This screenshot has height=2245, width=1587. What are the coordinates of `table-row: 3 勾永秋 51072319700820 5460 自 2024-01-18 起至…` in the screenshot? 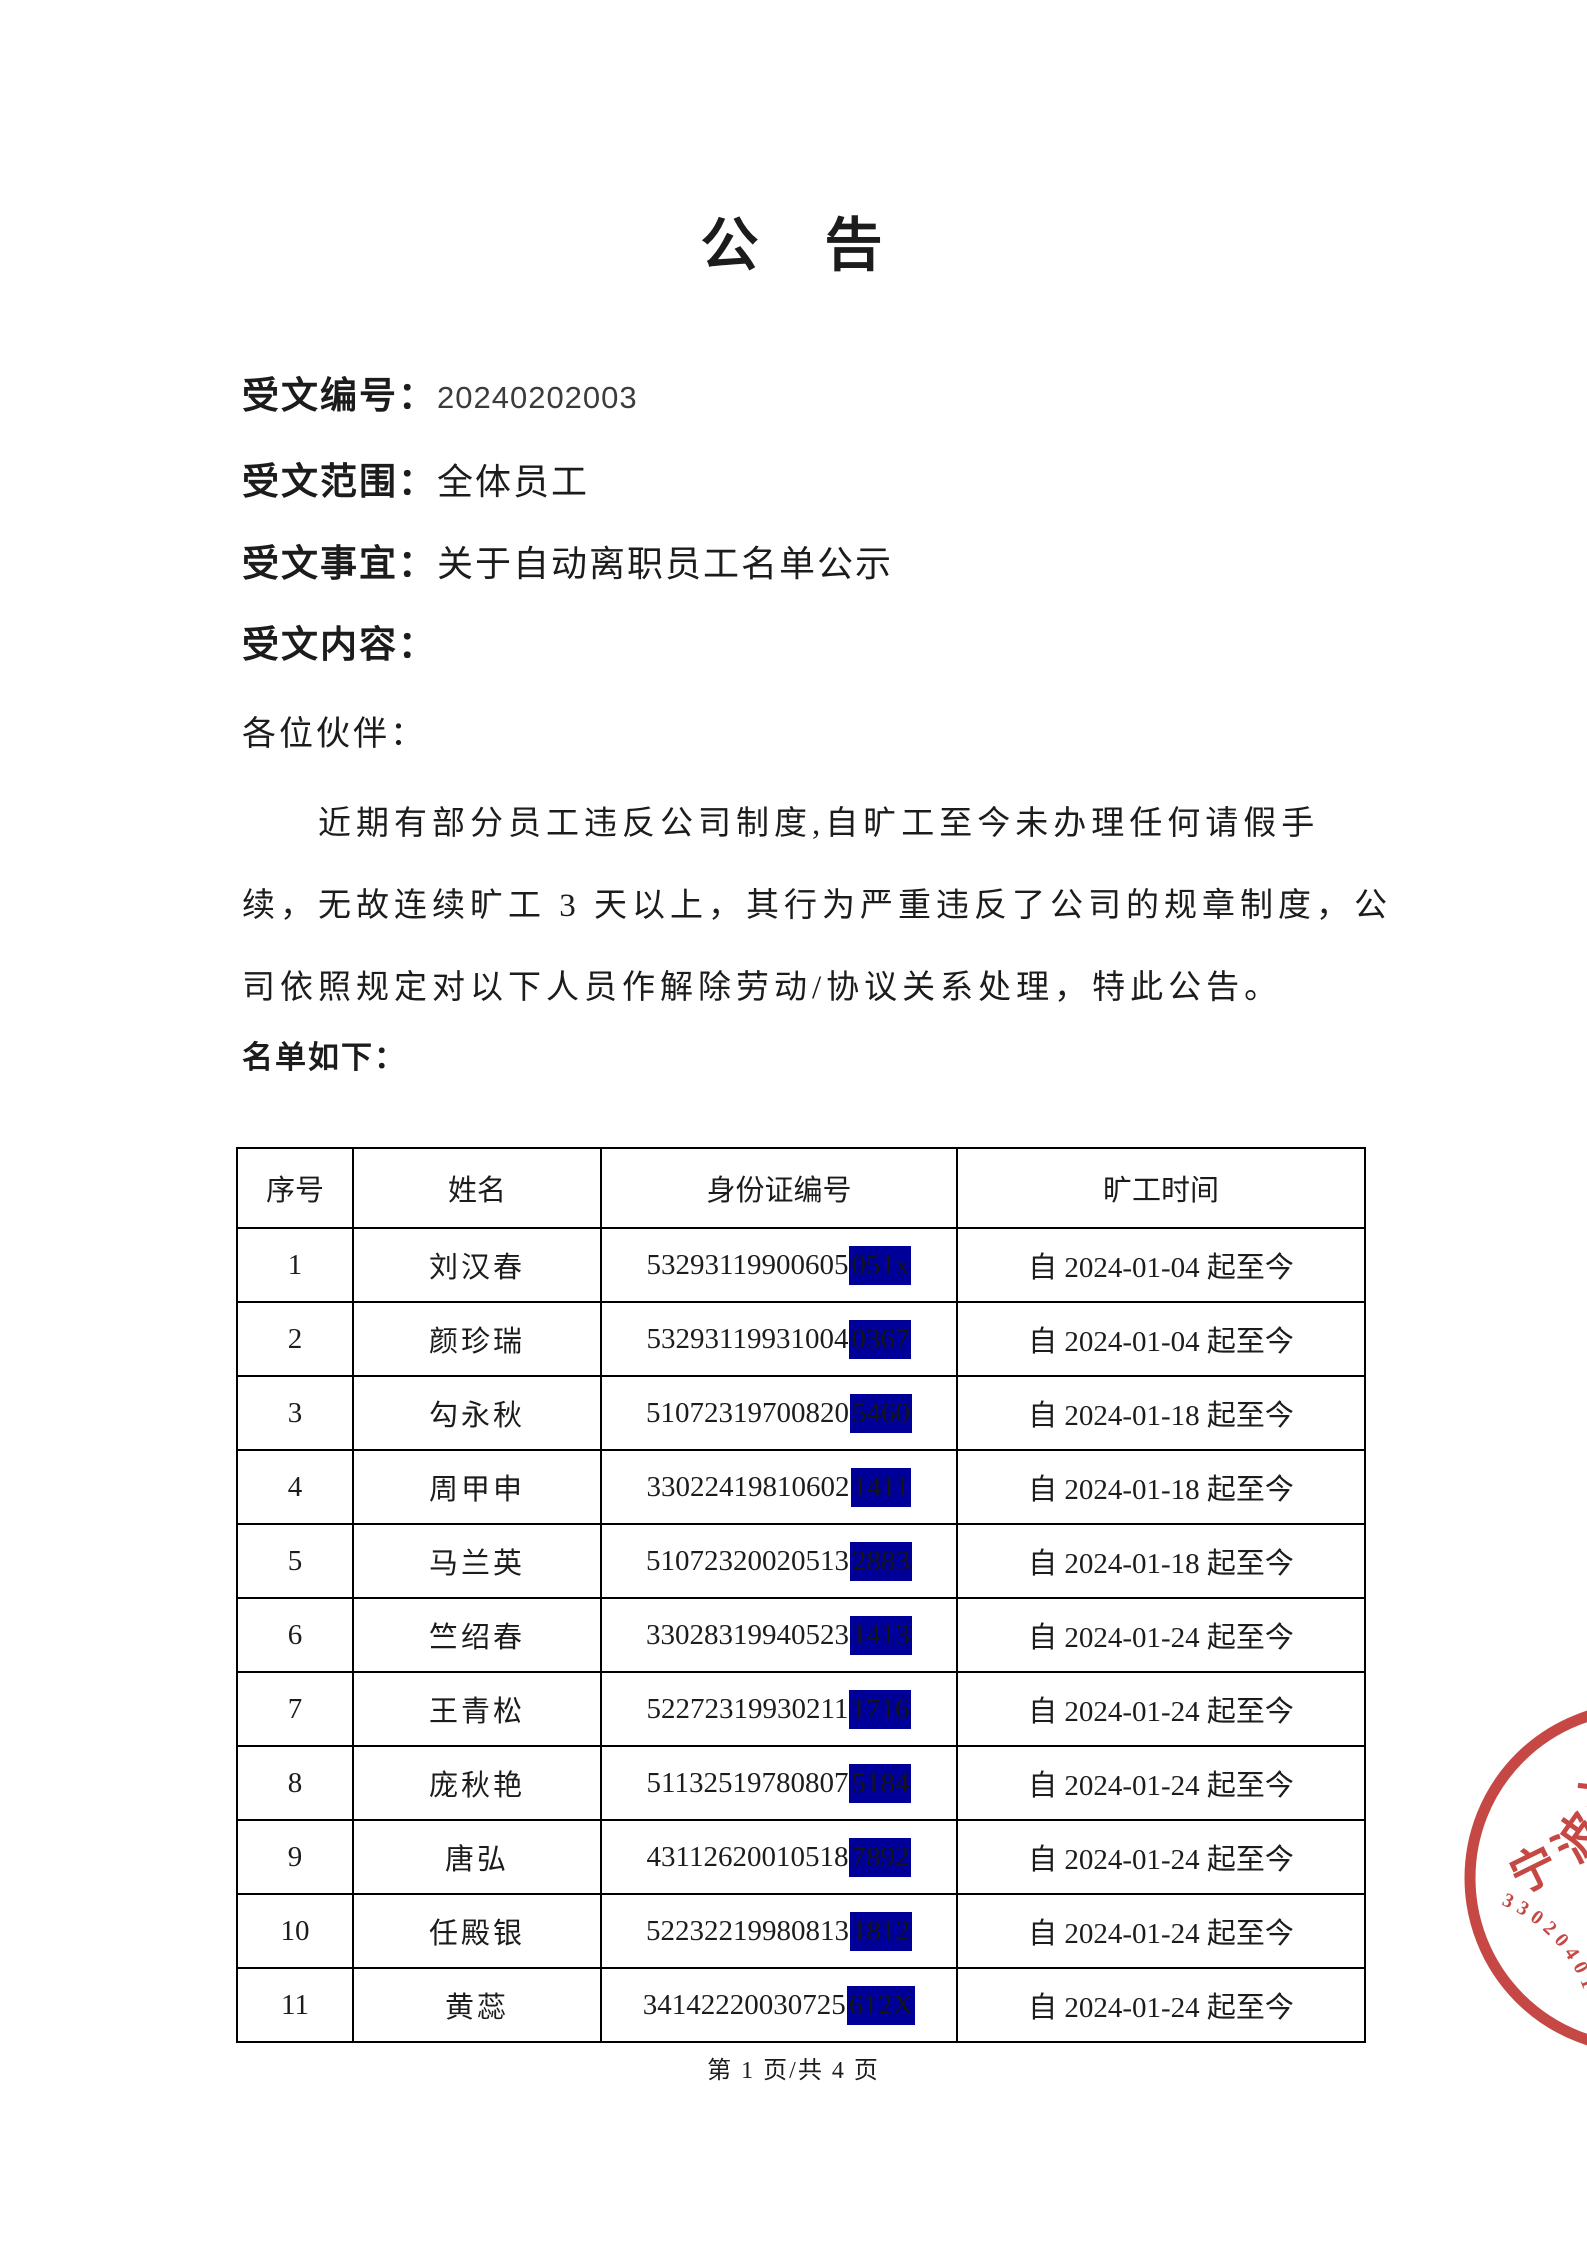 It's located at (801, 1413).